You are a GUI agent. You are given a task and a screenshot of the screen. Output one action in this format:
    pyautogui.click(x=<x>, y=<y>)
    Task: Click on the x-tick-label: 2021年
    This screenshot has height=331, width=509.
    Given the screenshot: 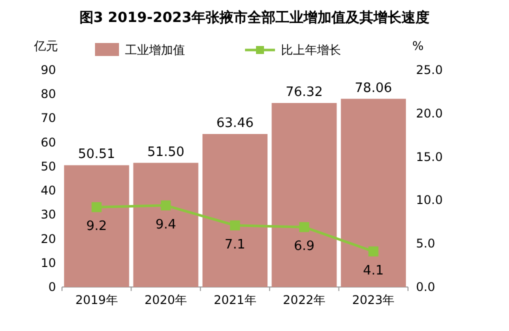 What is the action you would take?
    pyautogui.click(x=235, y=300)
    